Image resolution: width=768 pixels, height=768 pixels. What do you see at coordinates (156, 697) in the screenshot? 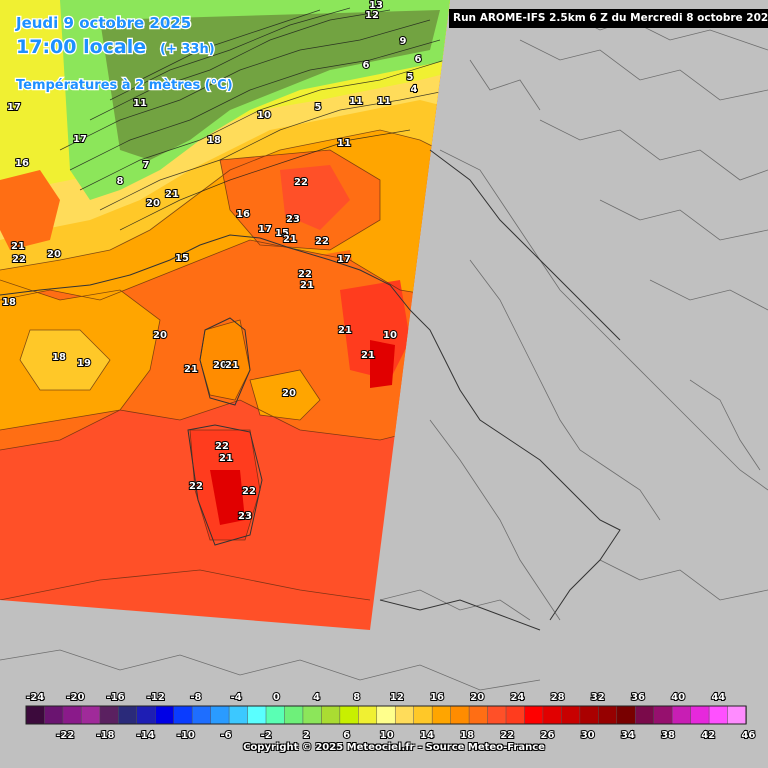
I see `legend-tick-top: -12` at bounding box center [156, 697].